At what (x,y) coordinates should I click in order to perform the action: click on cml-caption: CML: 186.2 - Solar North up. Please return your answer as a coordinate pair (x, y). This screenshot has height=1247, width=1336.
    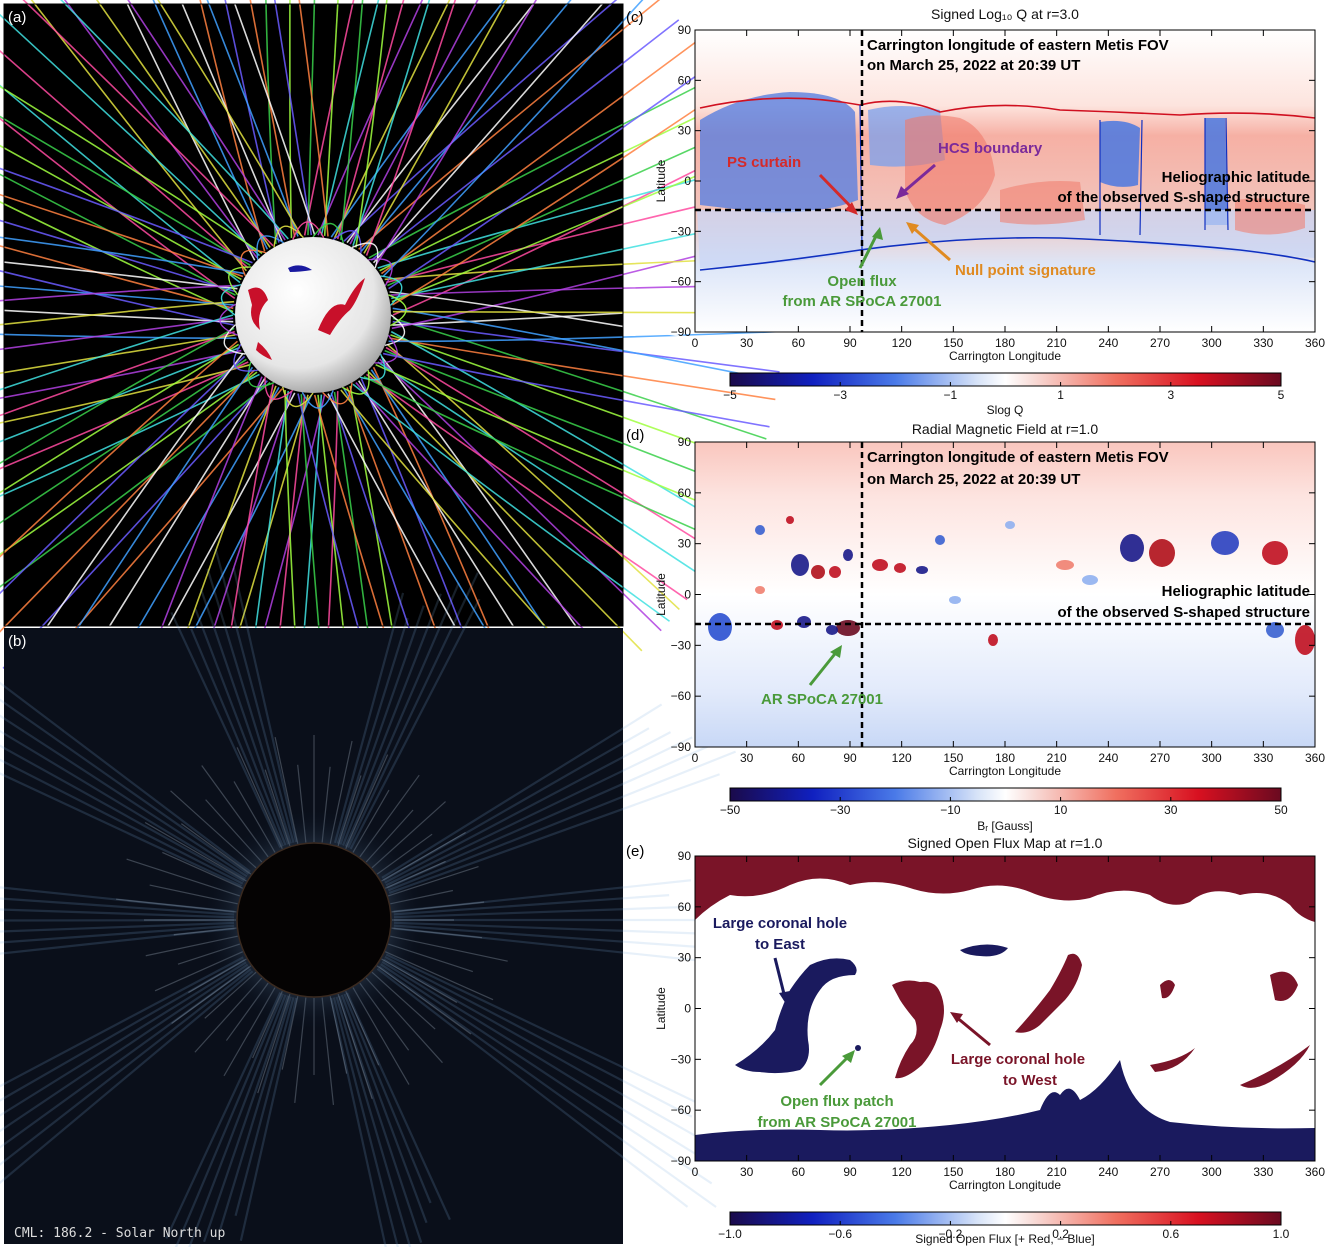
    Looking at the image, I should click on (119, 1233).